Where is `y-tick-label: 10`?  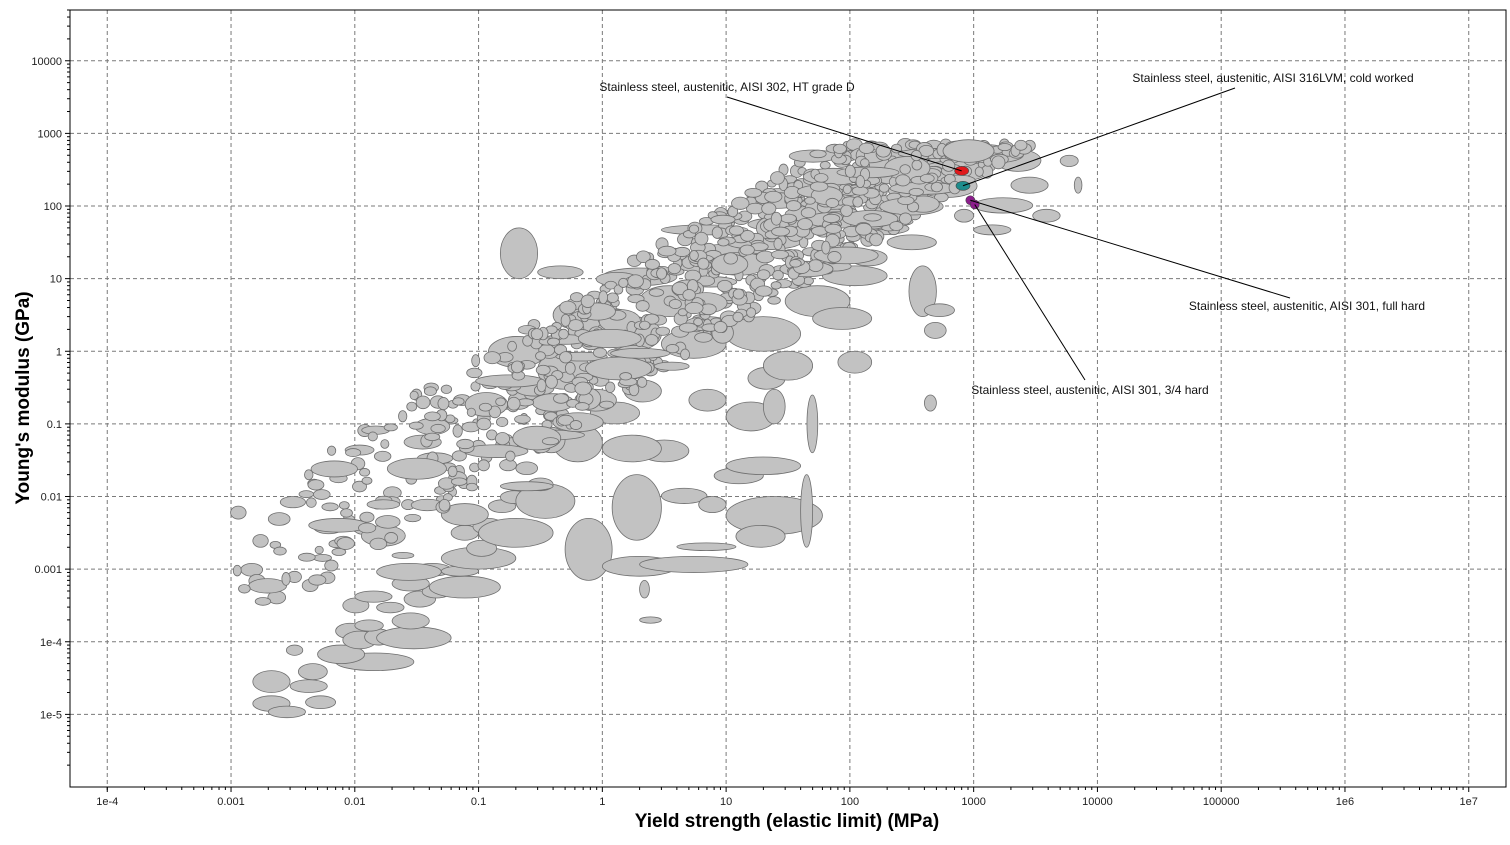
y-tick-label: 10 is located at coordinates (56, 280).